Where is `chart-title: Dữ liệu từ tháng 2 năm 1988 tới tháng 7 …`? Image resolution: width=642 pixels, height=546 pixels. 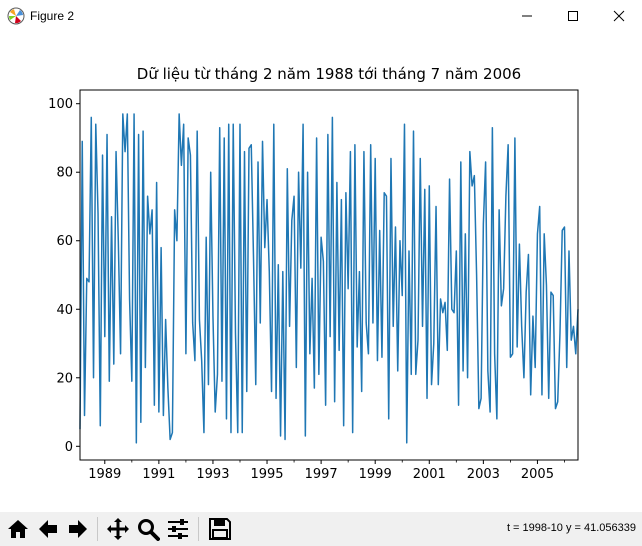 chart-title: Dữ liệu từ tháng 2 năm 1988 tới tháng 7 … is located at coordinates (329, 74).